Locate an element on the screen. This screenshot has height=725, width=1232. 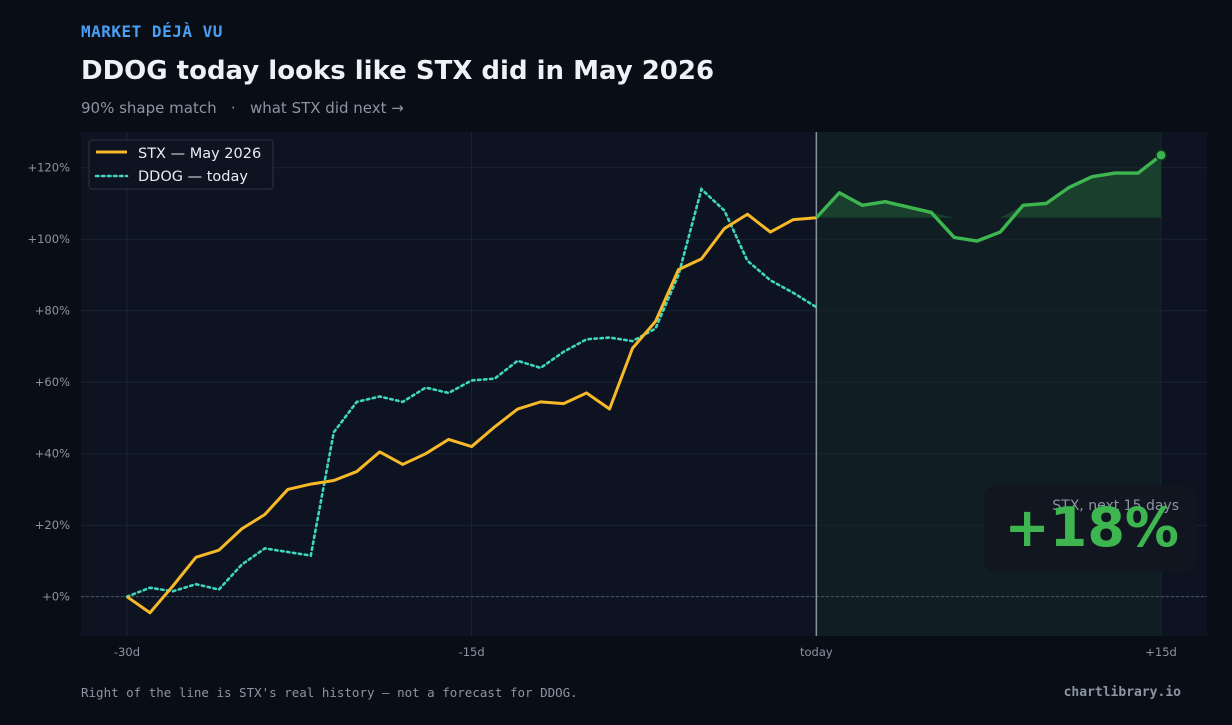
callout-card: STX, next 15 days+18% is located at coordinates (1090, 528).